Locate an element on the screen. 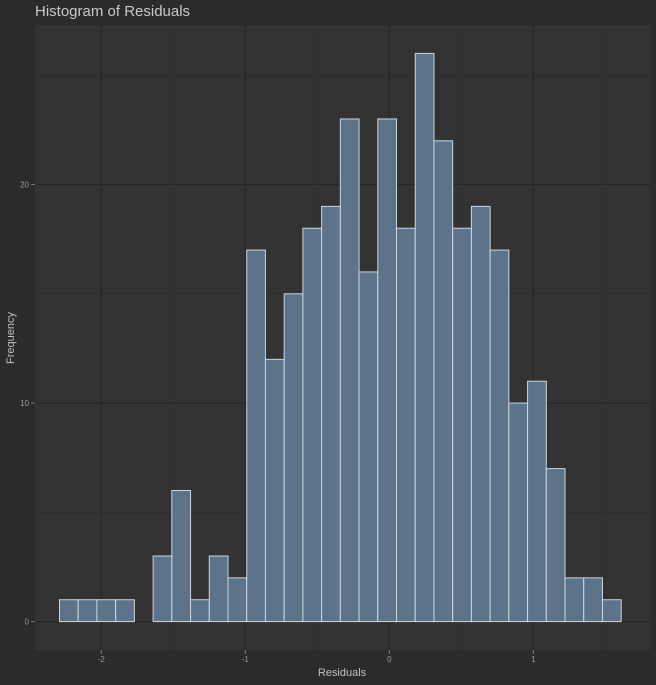 Image resolution: width=656 pixels, height=685 pixels. x-tick-label: -2 is located at coordinates (102, 659).